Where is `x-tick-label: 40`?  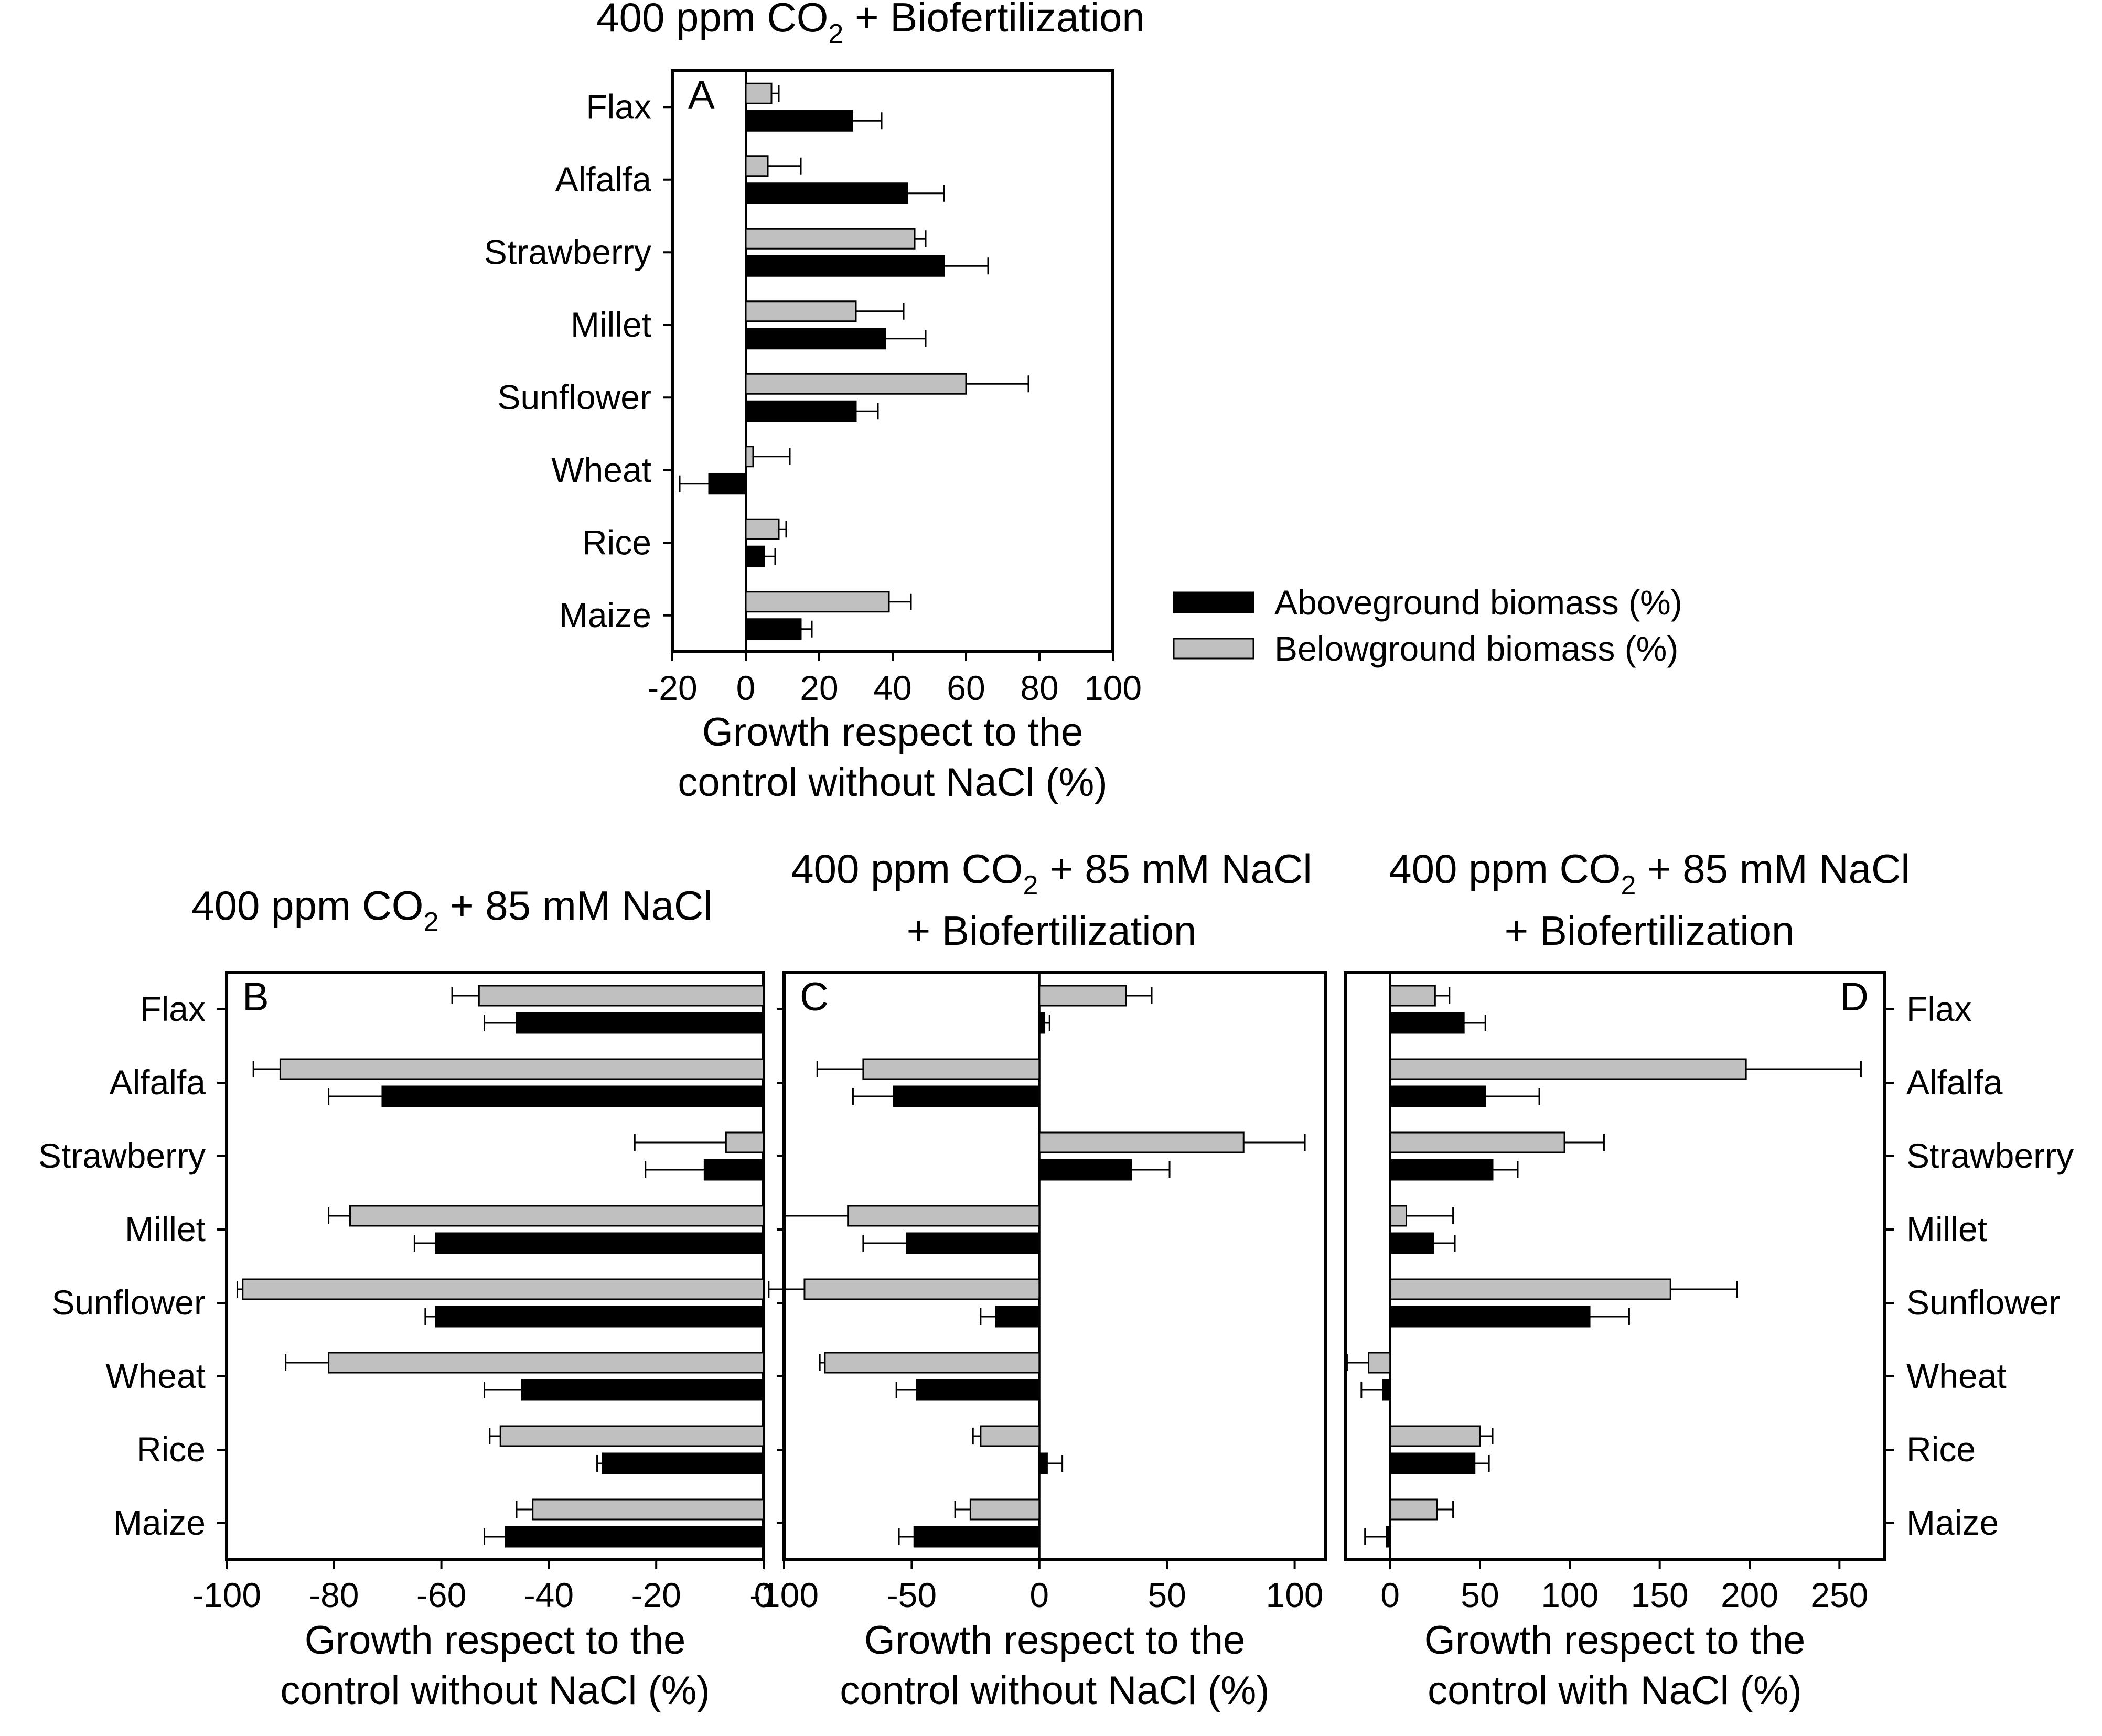 x-tick-label: 40 is located at coordinates (892, 688).